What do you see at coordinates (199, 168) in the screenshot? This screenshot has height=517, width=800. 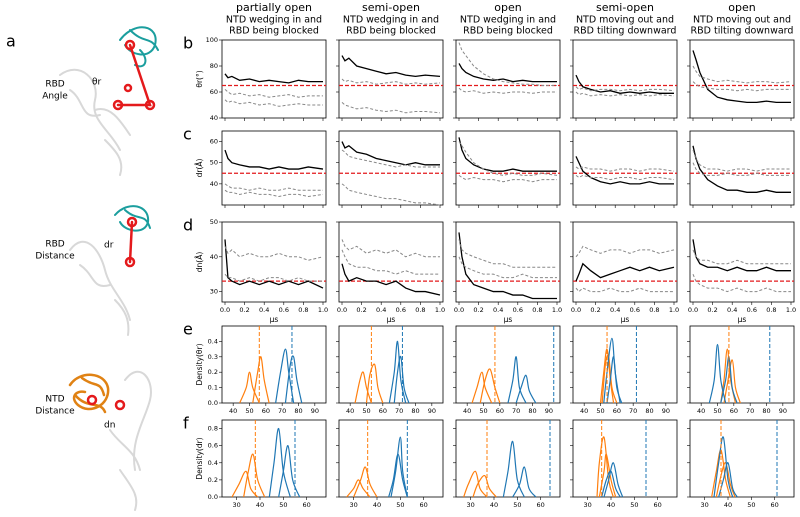 I see `y-axis-label: dr(Å)` at bounding box center [199, 168].